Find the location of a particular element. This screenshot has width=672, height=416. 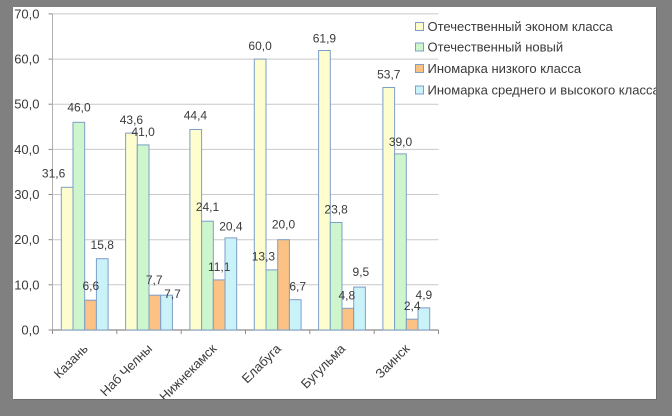

svg-text: 39,0 is located at coordinates (401, 142).